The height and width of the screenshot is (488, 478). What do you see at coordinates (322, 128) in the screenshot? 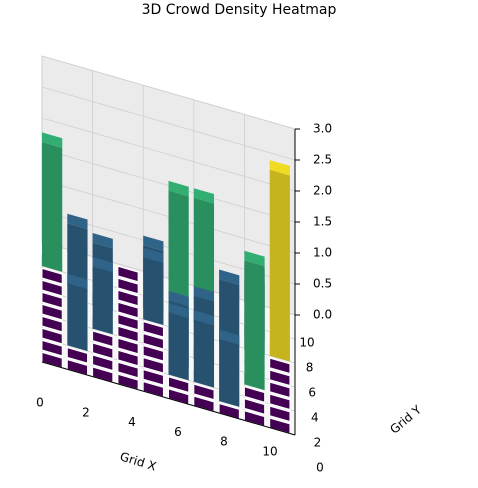
I see `z-tick-label: 3.0` at bounding box center [322, 128].